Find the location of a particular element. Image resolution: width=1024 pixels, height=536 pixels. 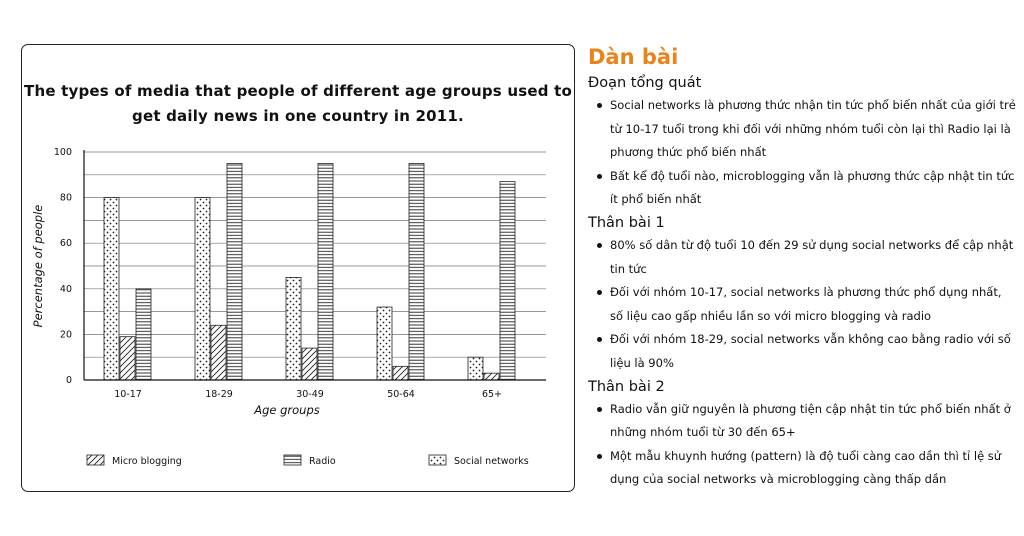

outline-heading: Dàn bài is located at coordinates (633, 57).